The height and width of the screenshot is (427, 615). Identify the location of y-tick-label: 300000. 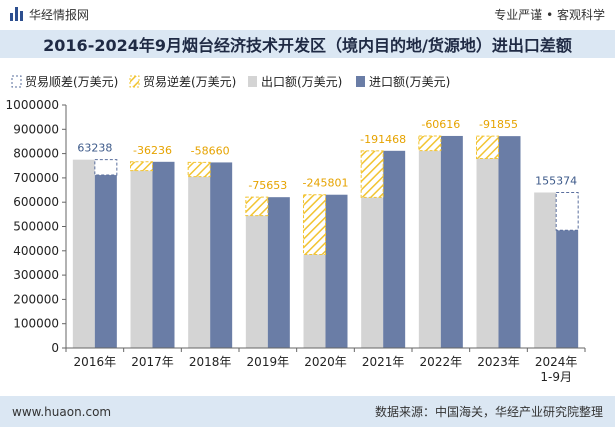
(36, 275).